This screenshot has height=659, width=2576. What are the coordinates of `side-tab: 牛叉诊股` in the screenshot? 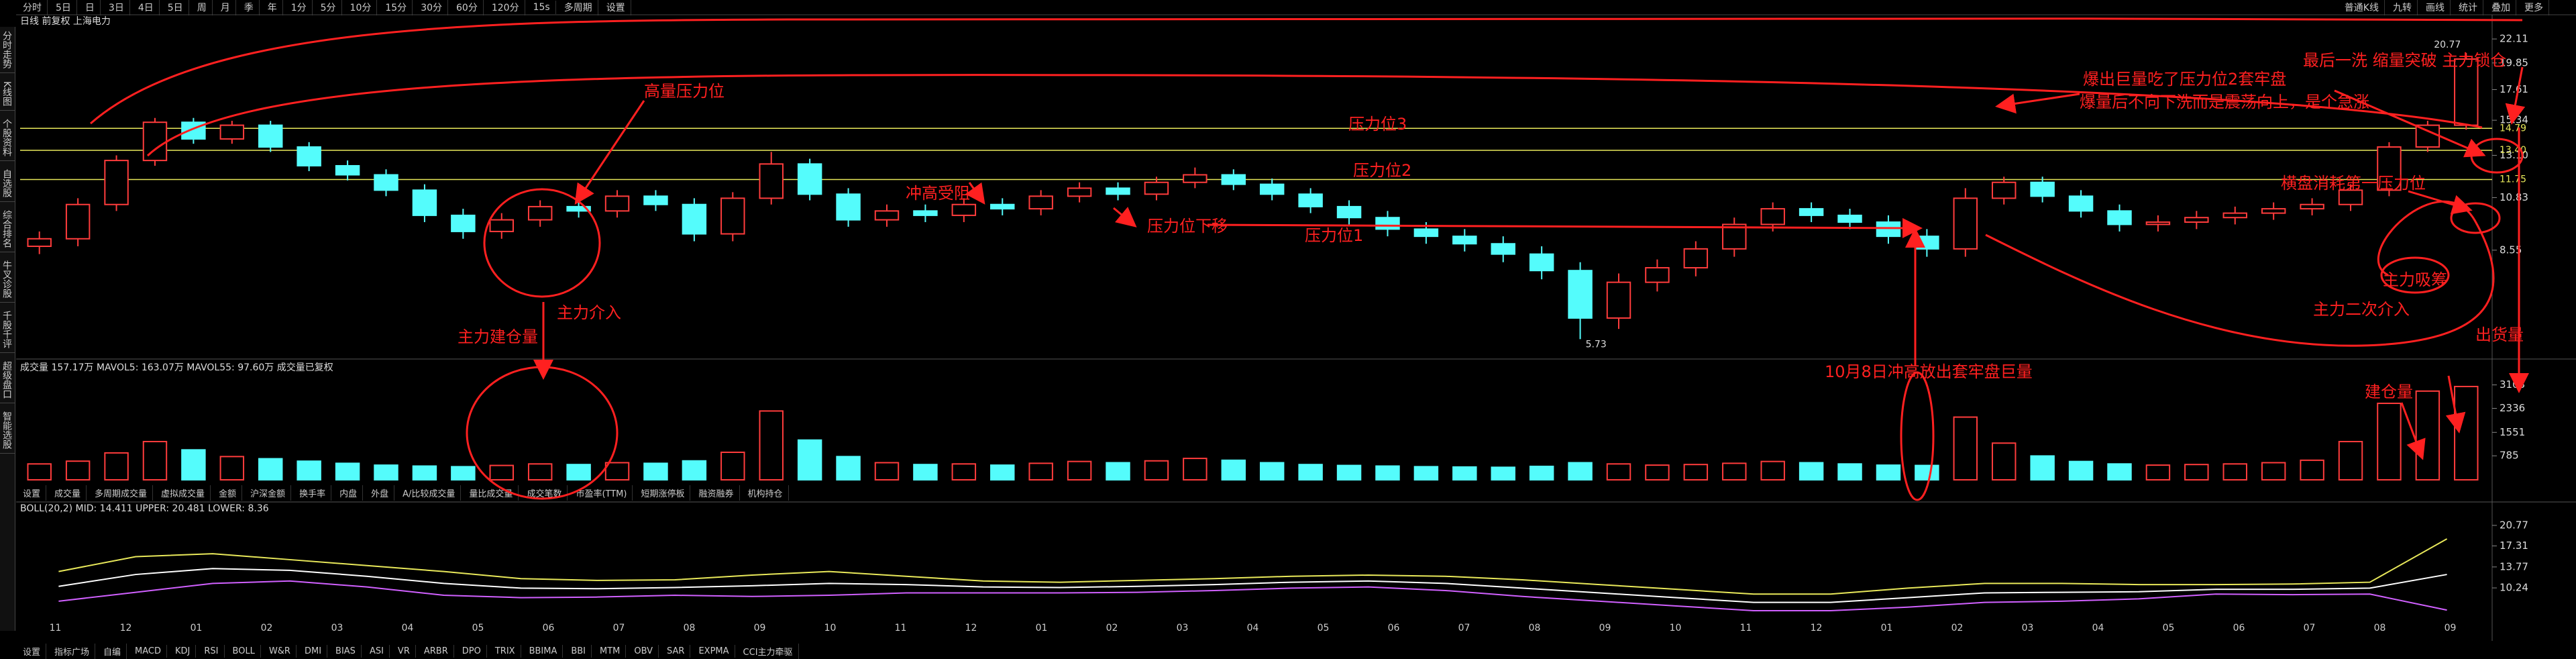 It's located at (7, 279).